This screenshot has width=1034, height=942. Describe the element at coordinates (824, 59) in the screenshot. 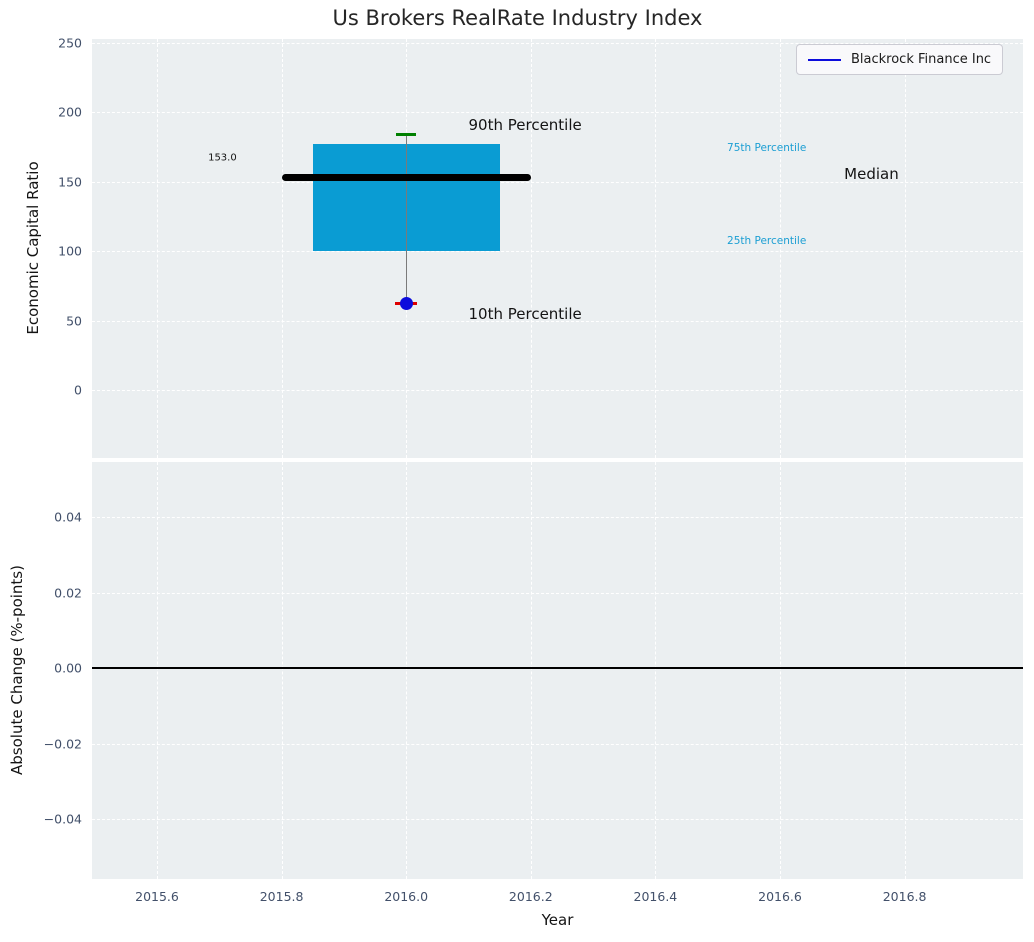

I see `legend-line-sample` at that location.